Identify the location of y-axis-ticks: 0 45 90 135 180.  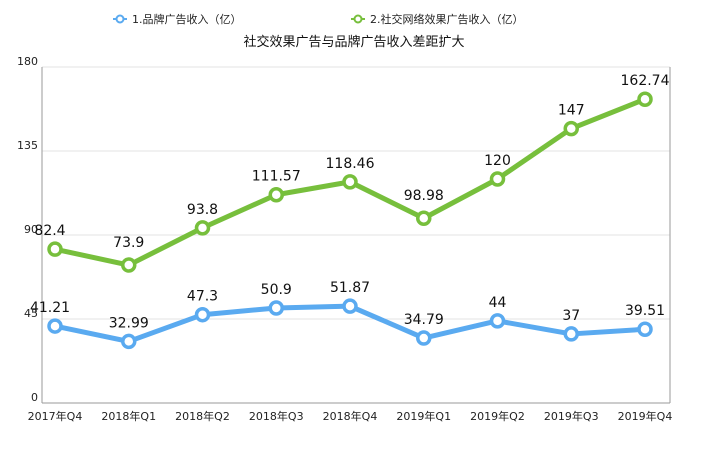
(27, 229).